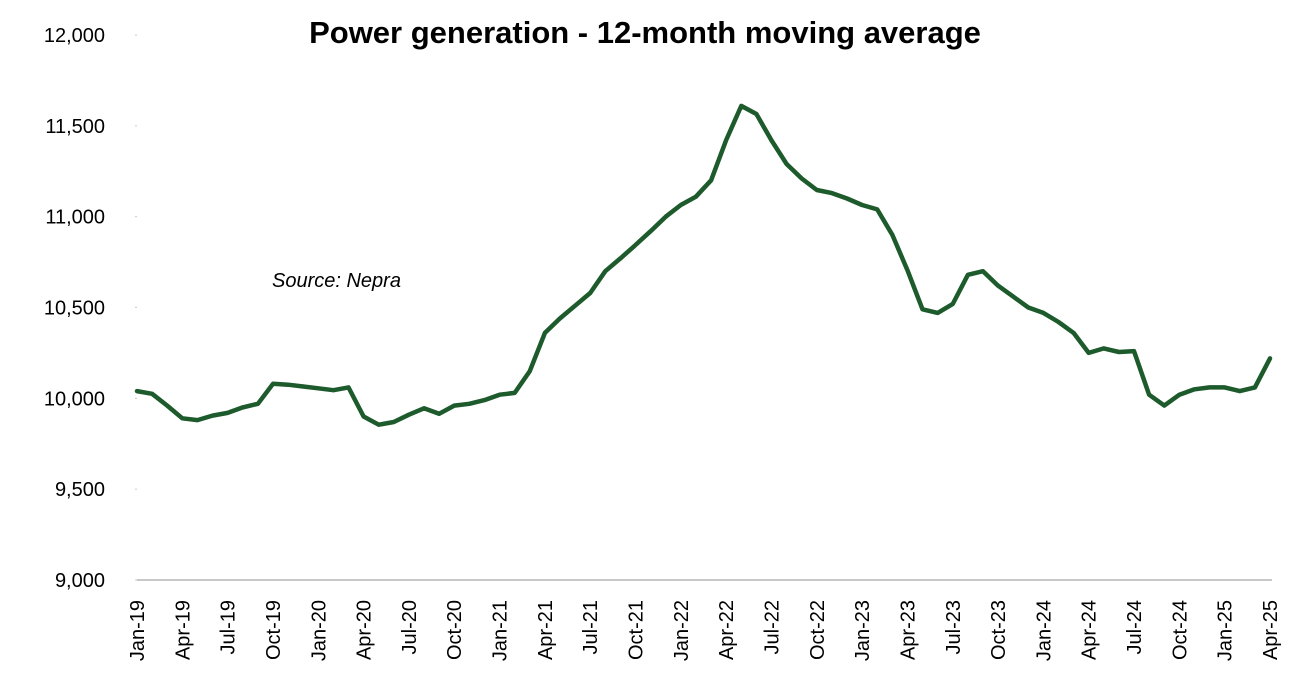 This screenshot has width=1292, height=696. Describe the element at coordinates (274, 630) in the screenshot. I see `x-tick-label: Oct-19` at that location.